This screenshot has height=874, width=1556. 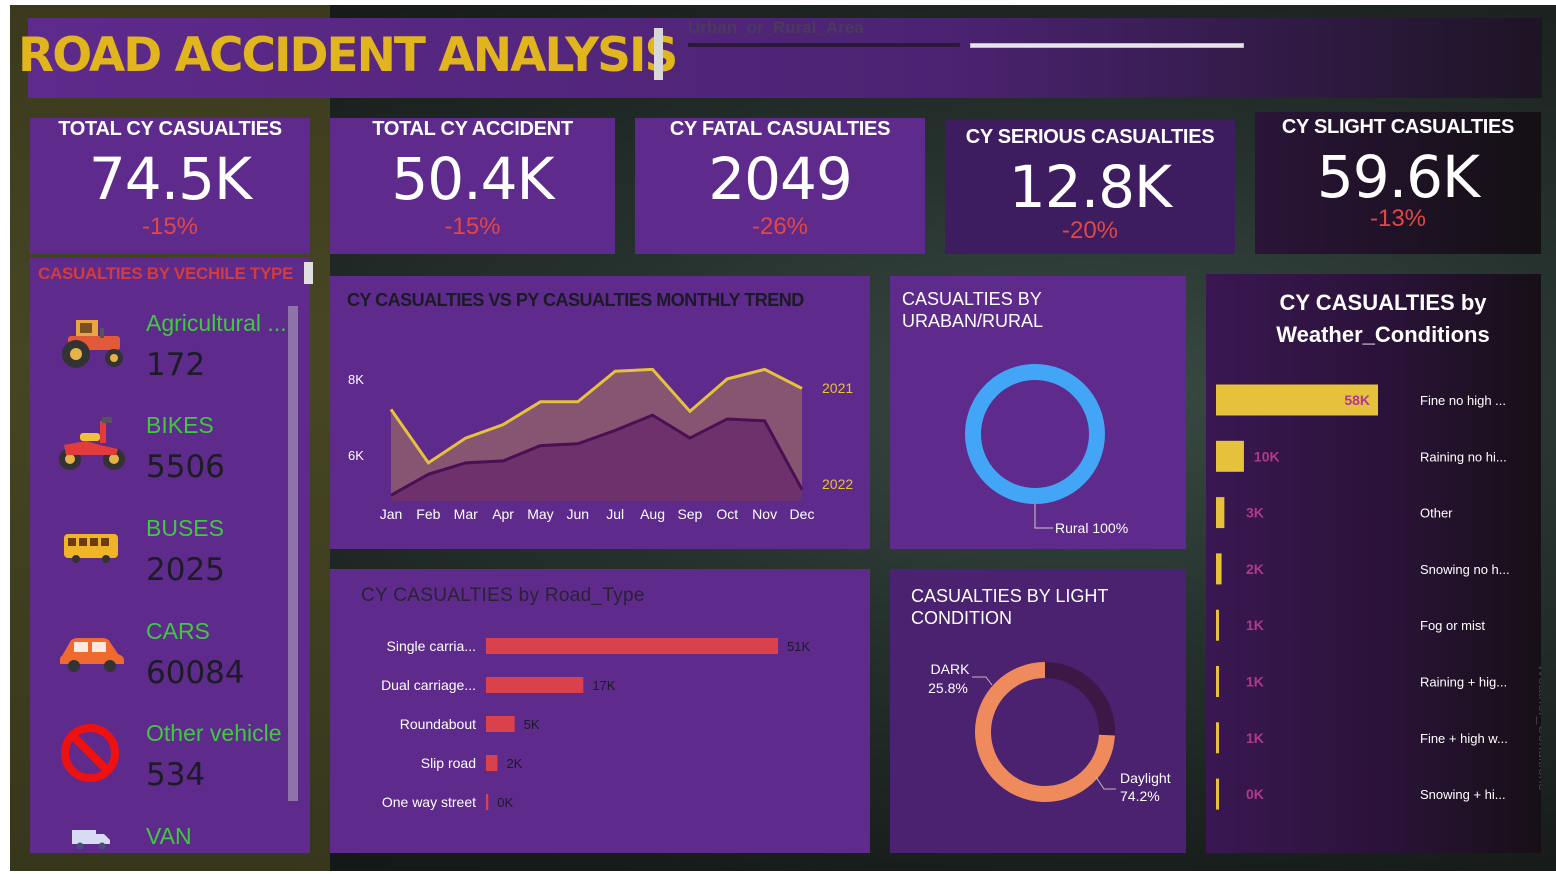 I want to click on slice-name: Daylight, so click(x=1145, y=778).